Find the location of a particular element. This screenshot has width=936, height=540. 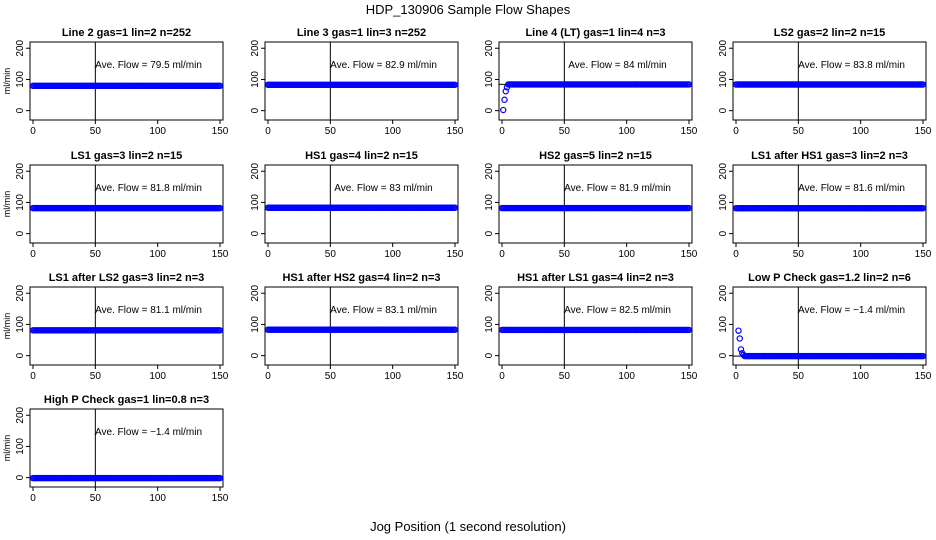

panel-13-y-tick-label: 200 is located at coordinates (20, 414).